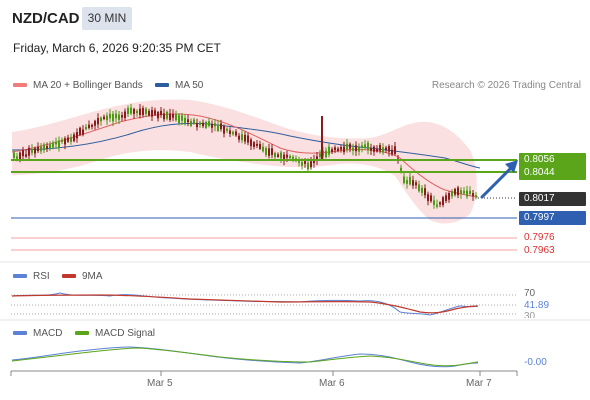  Describe the element at coordinates (506, 85) in the screenshot. I see `research-credit: Research © 2026 Trading Central` at that location.